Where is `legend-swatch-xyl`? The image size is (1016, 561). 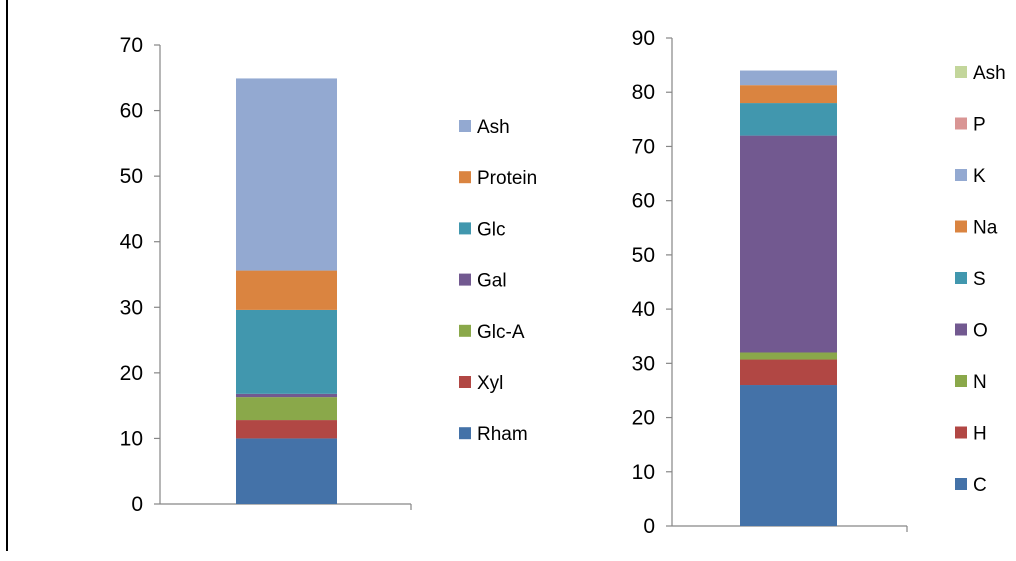
legend-swatch-xyl is located at coordinates (465, 382).